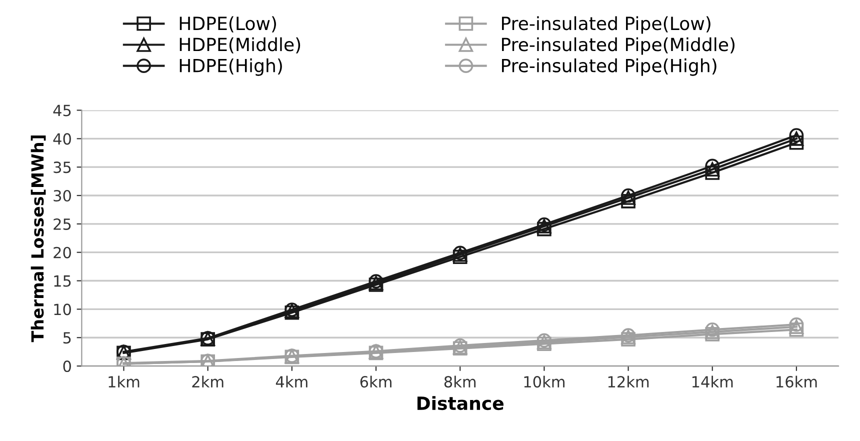 This screenshot has width=860, height=441. I want to click on x-tick-label: 12km, so click(628, 382).